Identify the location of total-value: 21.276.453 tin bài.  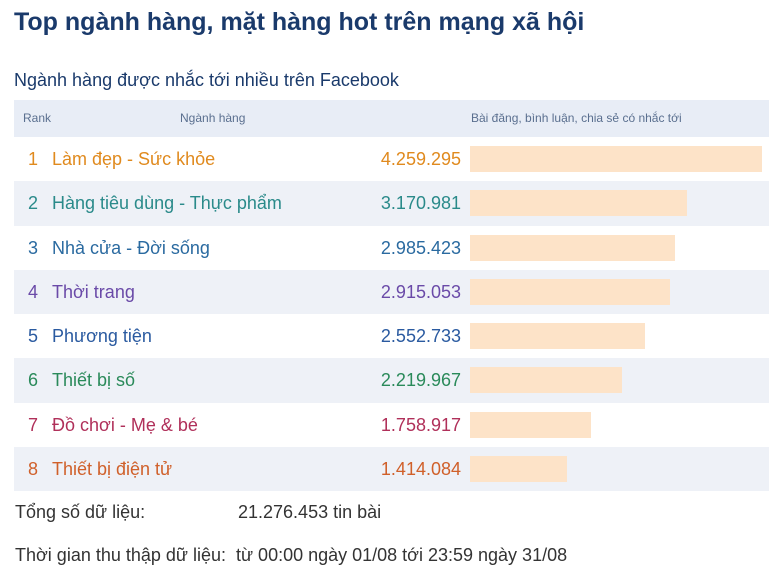
(310, 512).